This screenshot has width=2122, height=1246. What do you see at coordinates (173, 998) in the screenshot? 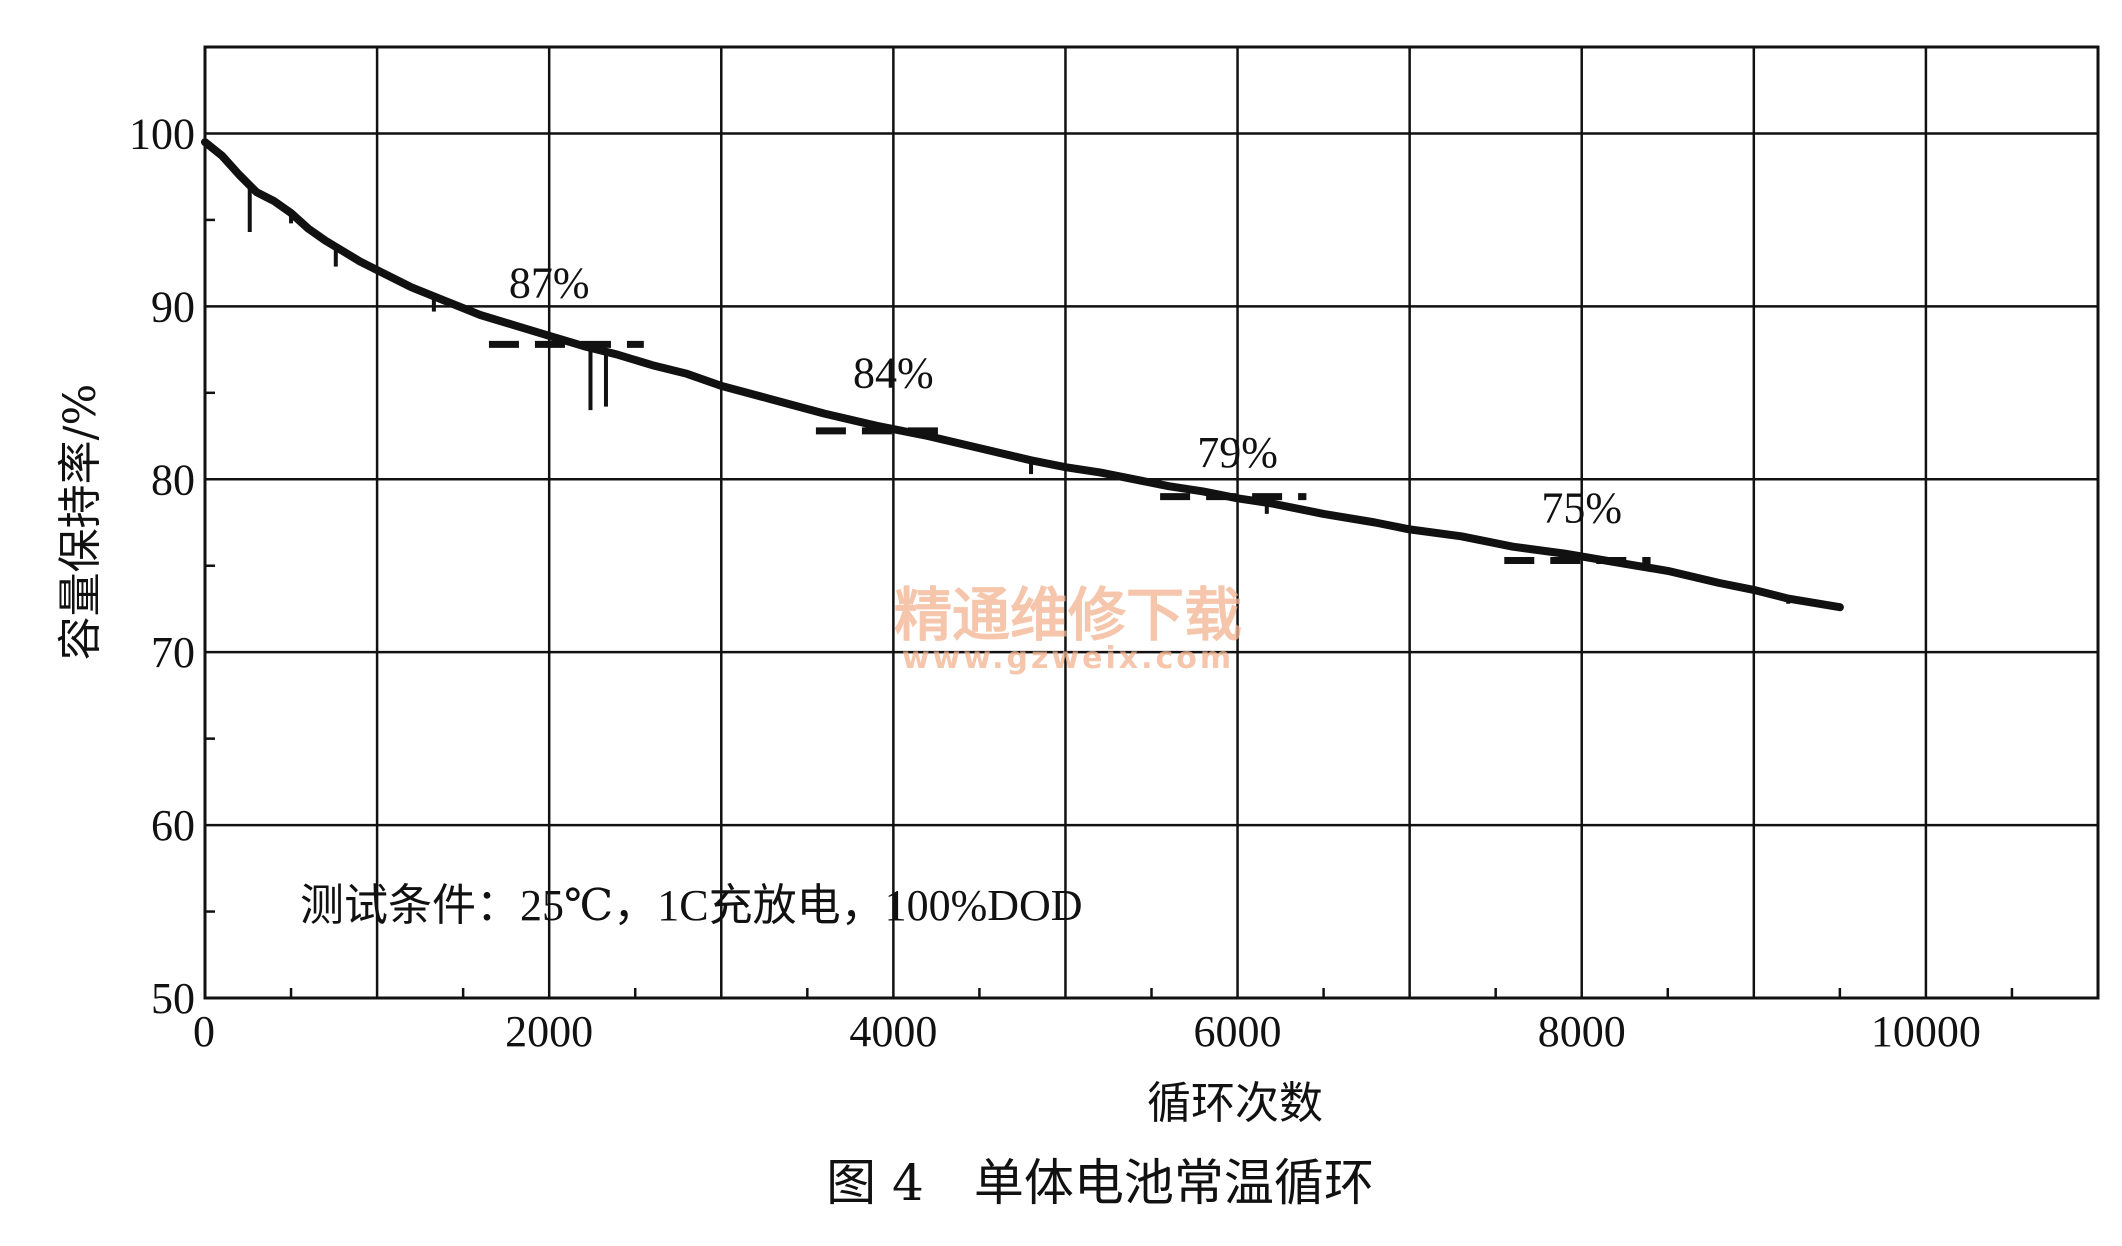
I see `y-tick-label: 50` at bounding box center [173, 998].